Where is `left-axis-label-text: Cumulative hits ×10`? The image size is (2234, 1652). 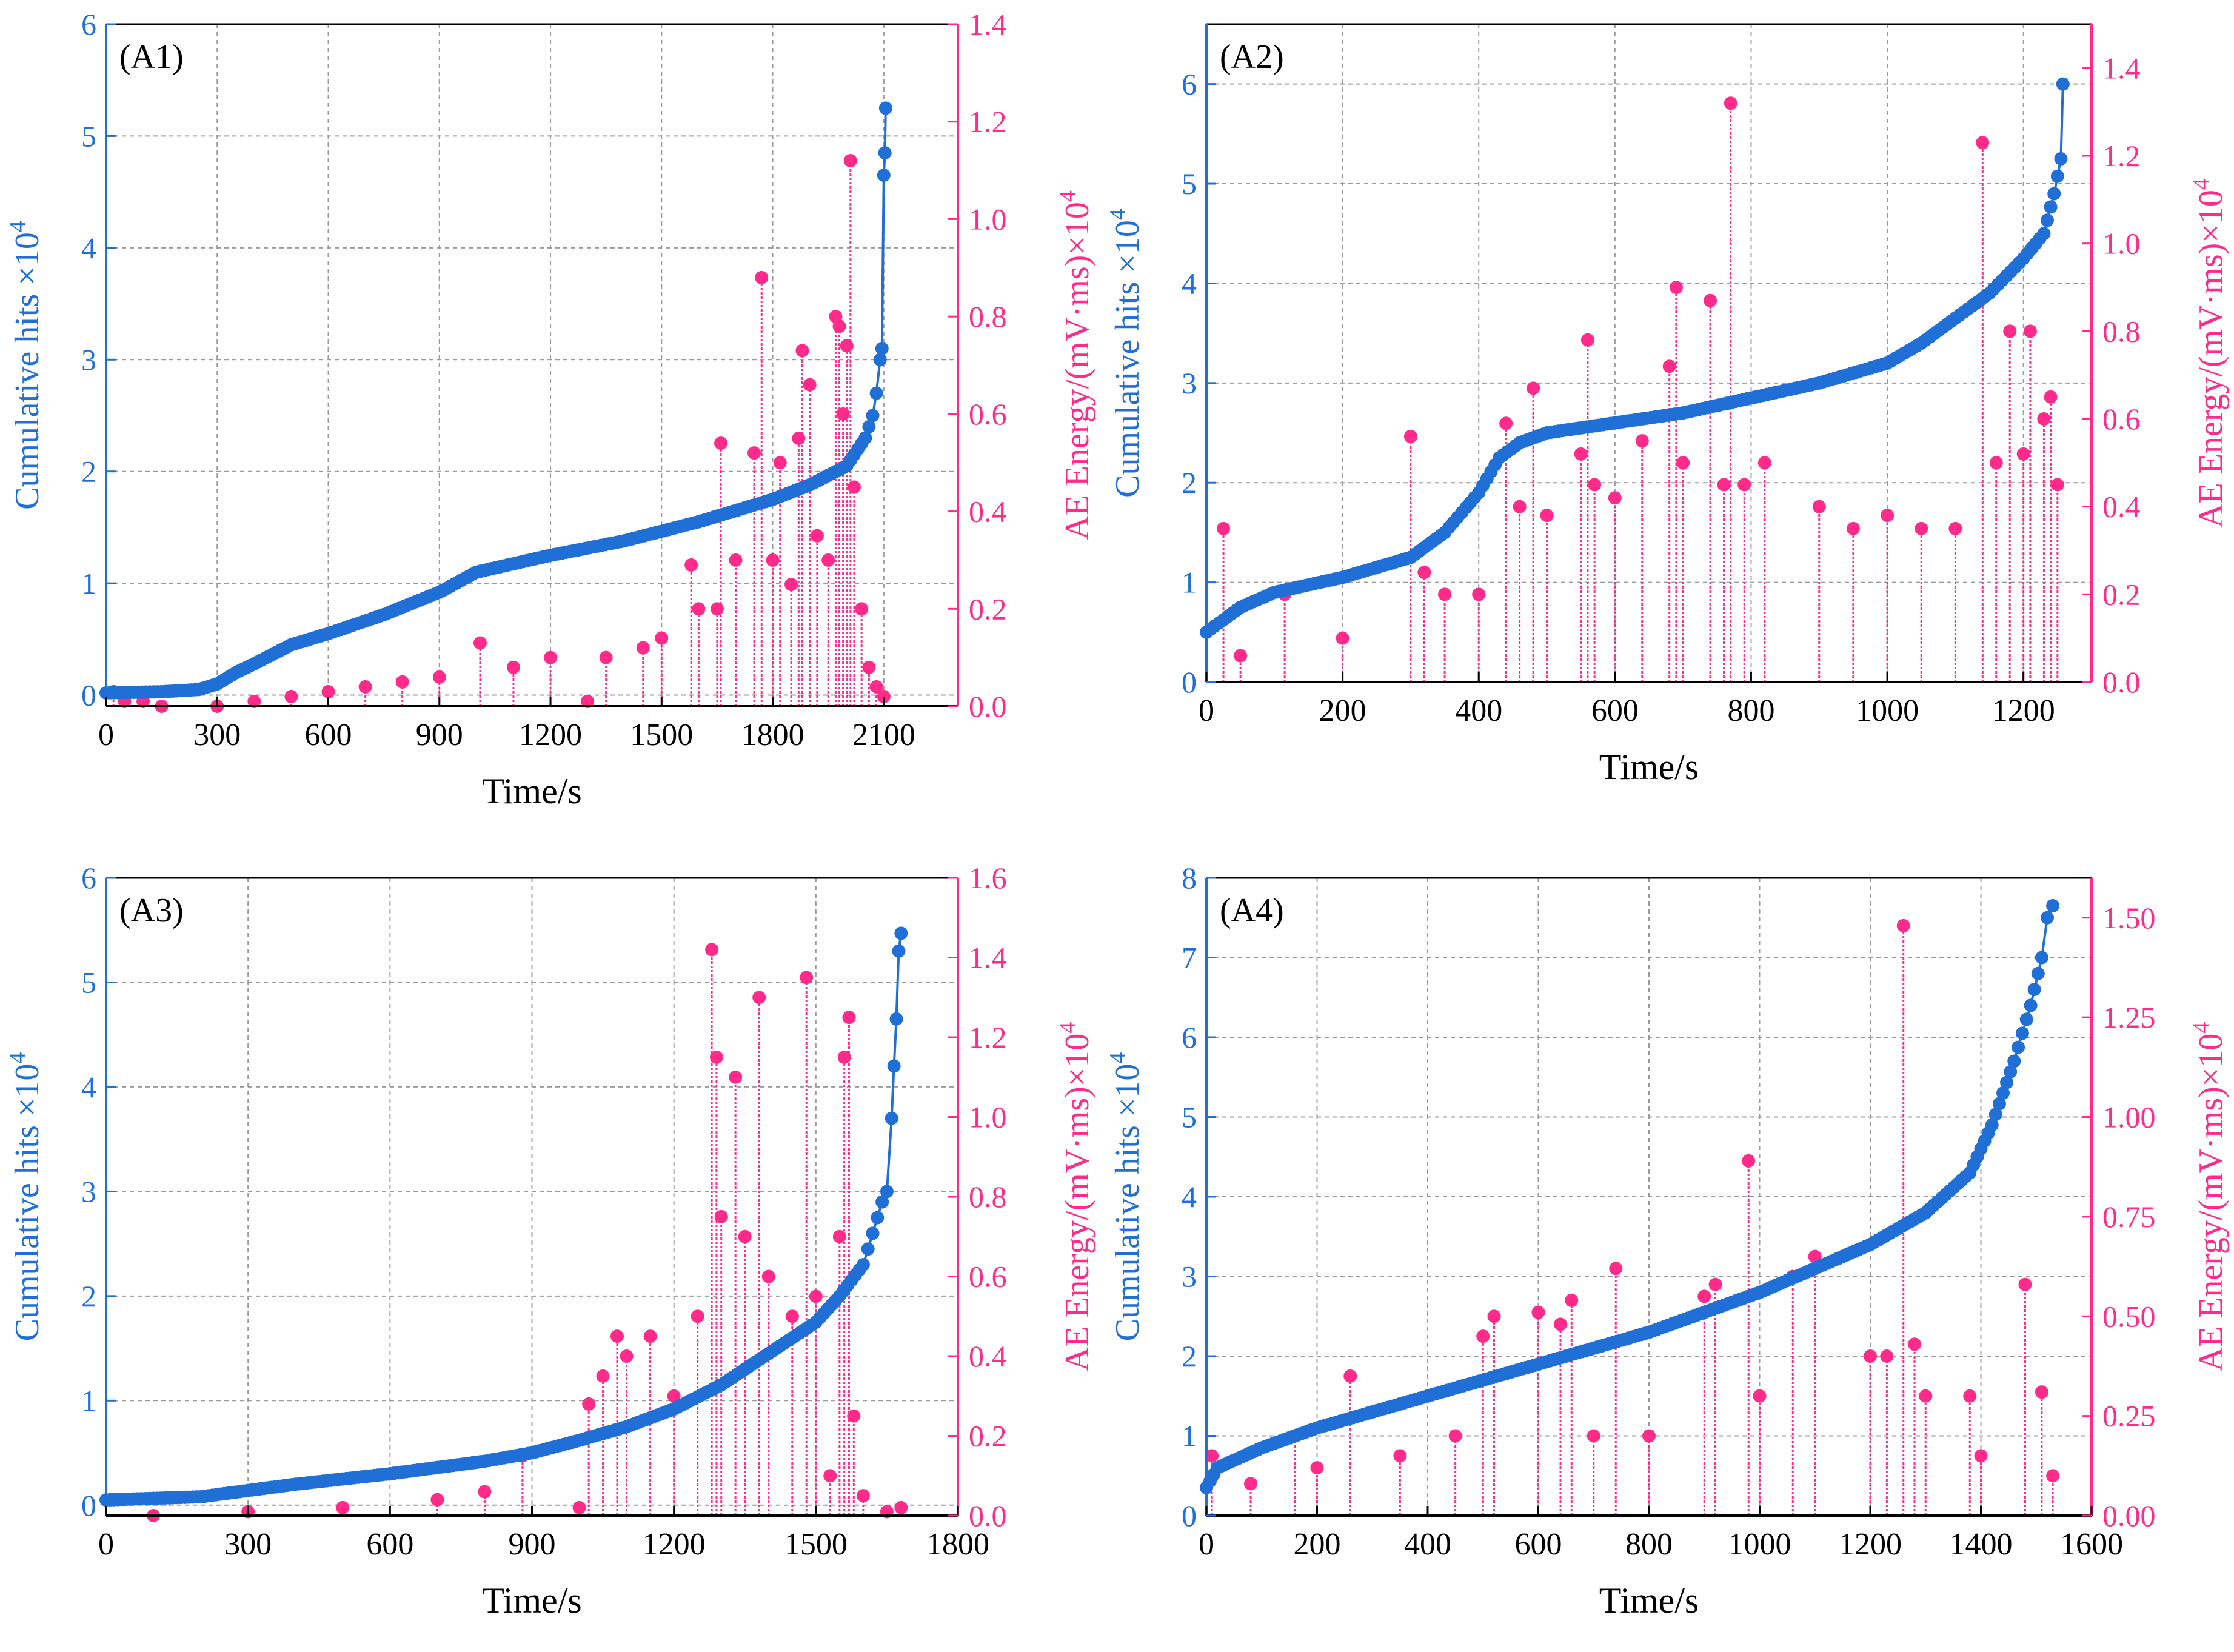
left-axis-label-text: Cumulative hits ×10 is located at coordinates (27, 371).